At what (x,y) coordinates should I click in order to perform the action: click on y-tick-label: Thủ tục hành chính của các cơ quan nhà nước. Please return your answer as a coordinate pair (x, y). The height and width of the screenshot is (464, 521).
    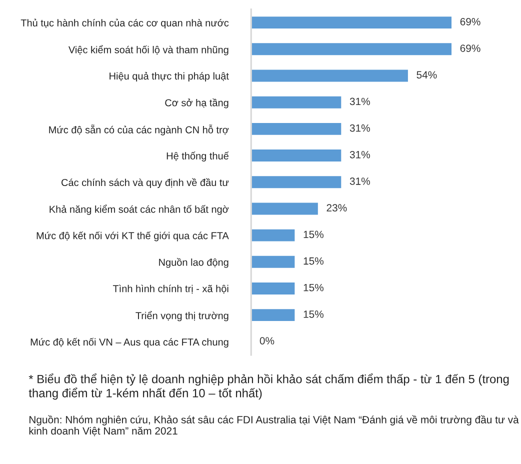
    Looking at the image, I should click on (124, 23).